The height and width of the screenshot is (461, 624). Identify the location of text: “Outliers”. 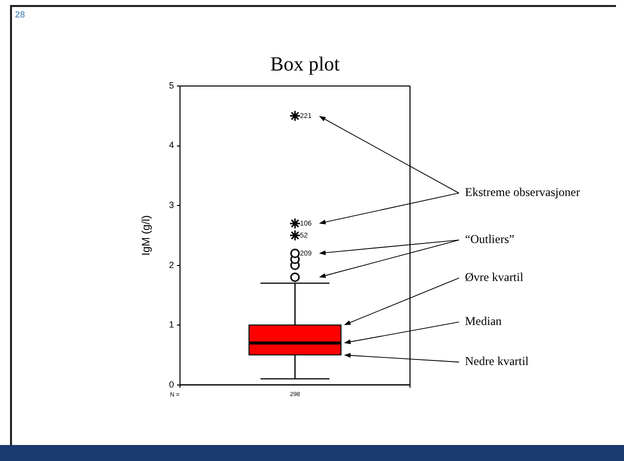
(489, 239).